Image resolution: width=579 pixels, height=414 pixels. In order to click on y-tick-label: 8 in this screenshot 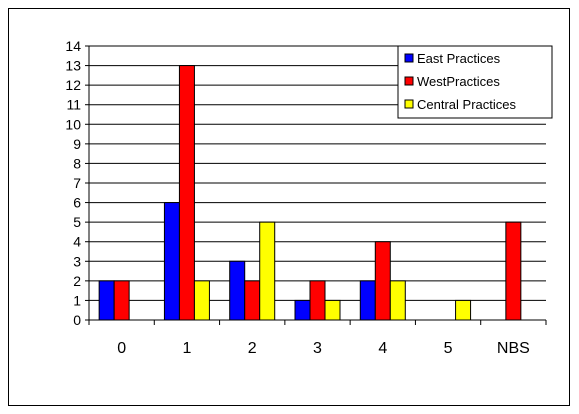, I will do `click(77, 163)`.